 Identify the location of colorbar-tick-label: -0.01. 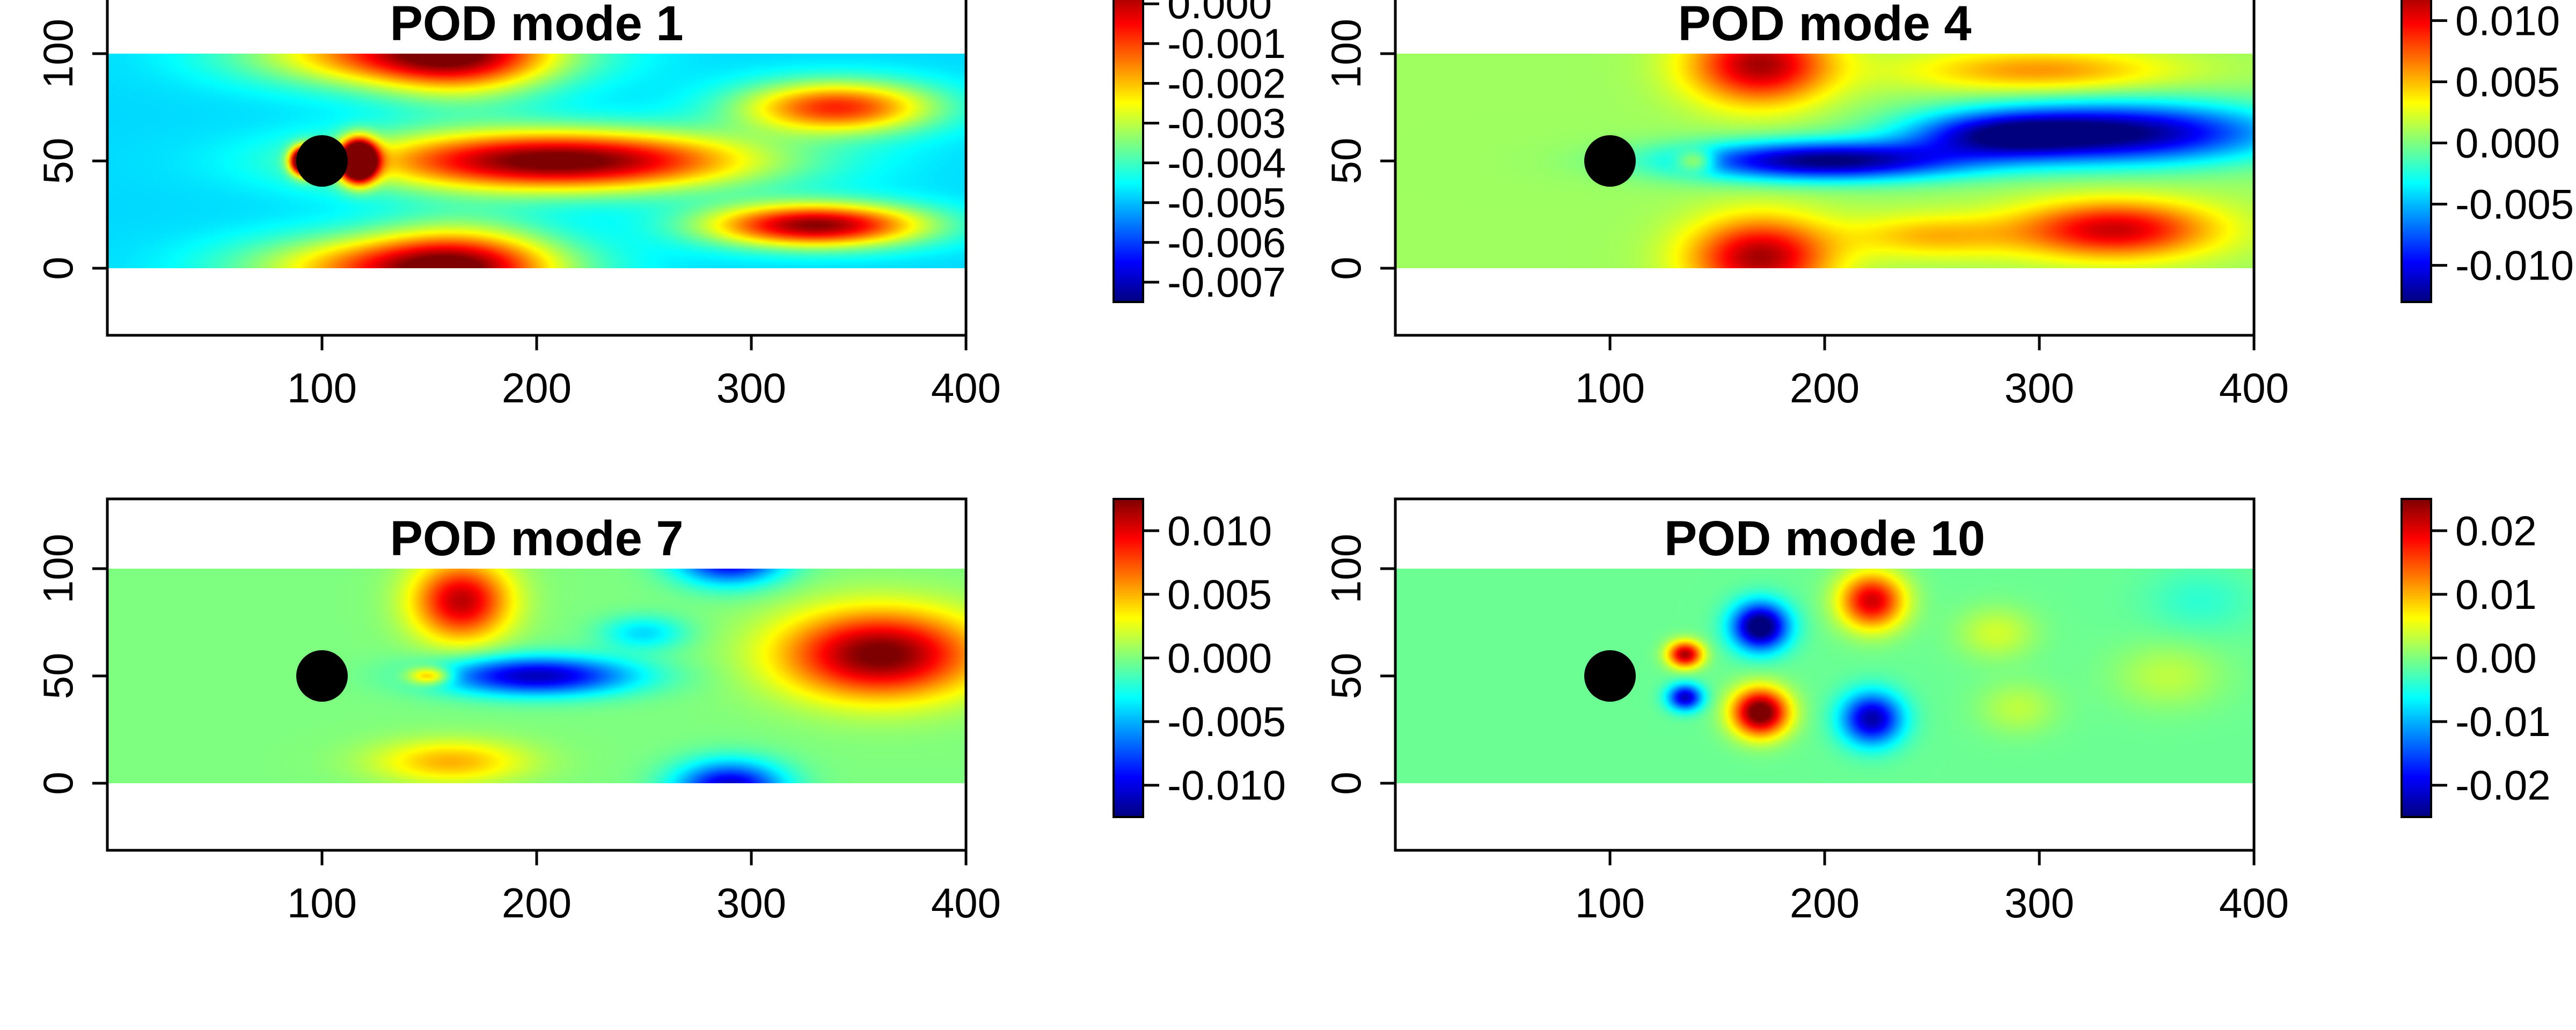
(2503, 722).